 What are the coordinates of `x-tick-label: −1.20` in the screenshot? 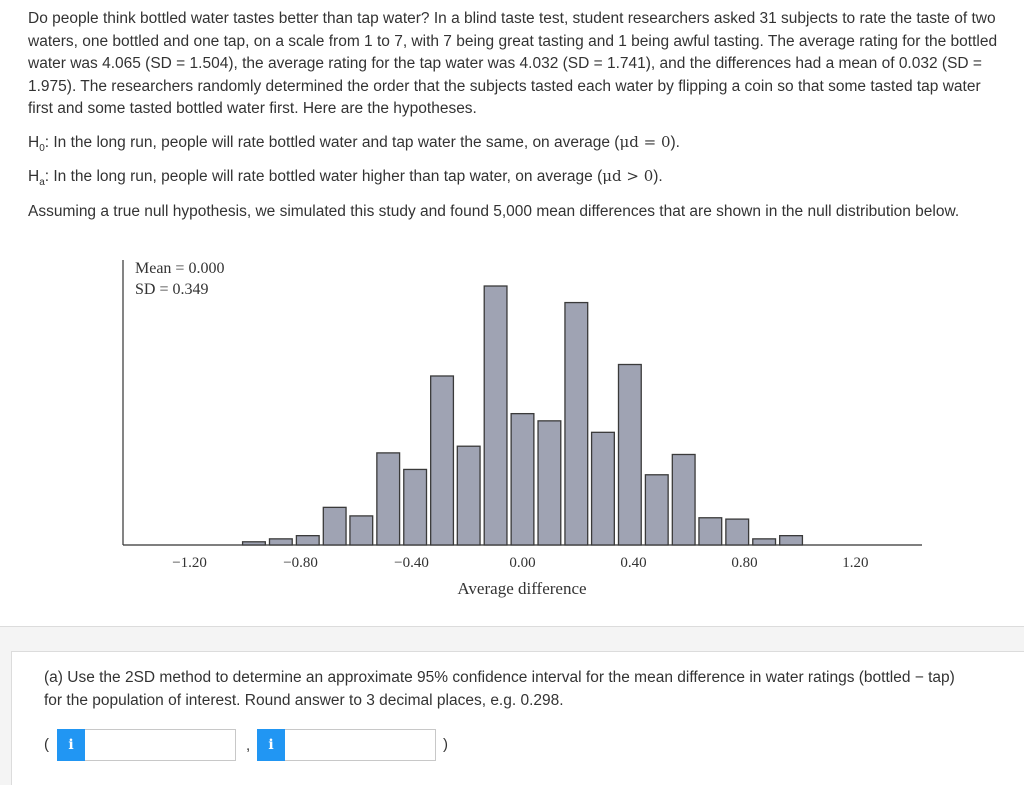 It's located at (189, 563).